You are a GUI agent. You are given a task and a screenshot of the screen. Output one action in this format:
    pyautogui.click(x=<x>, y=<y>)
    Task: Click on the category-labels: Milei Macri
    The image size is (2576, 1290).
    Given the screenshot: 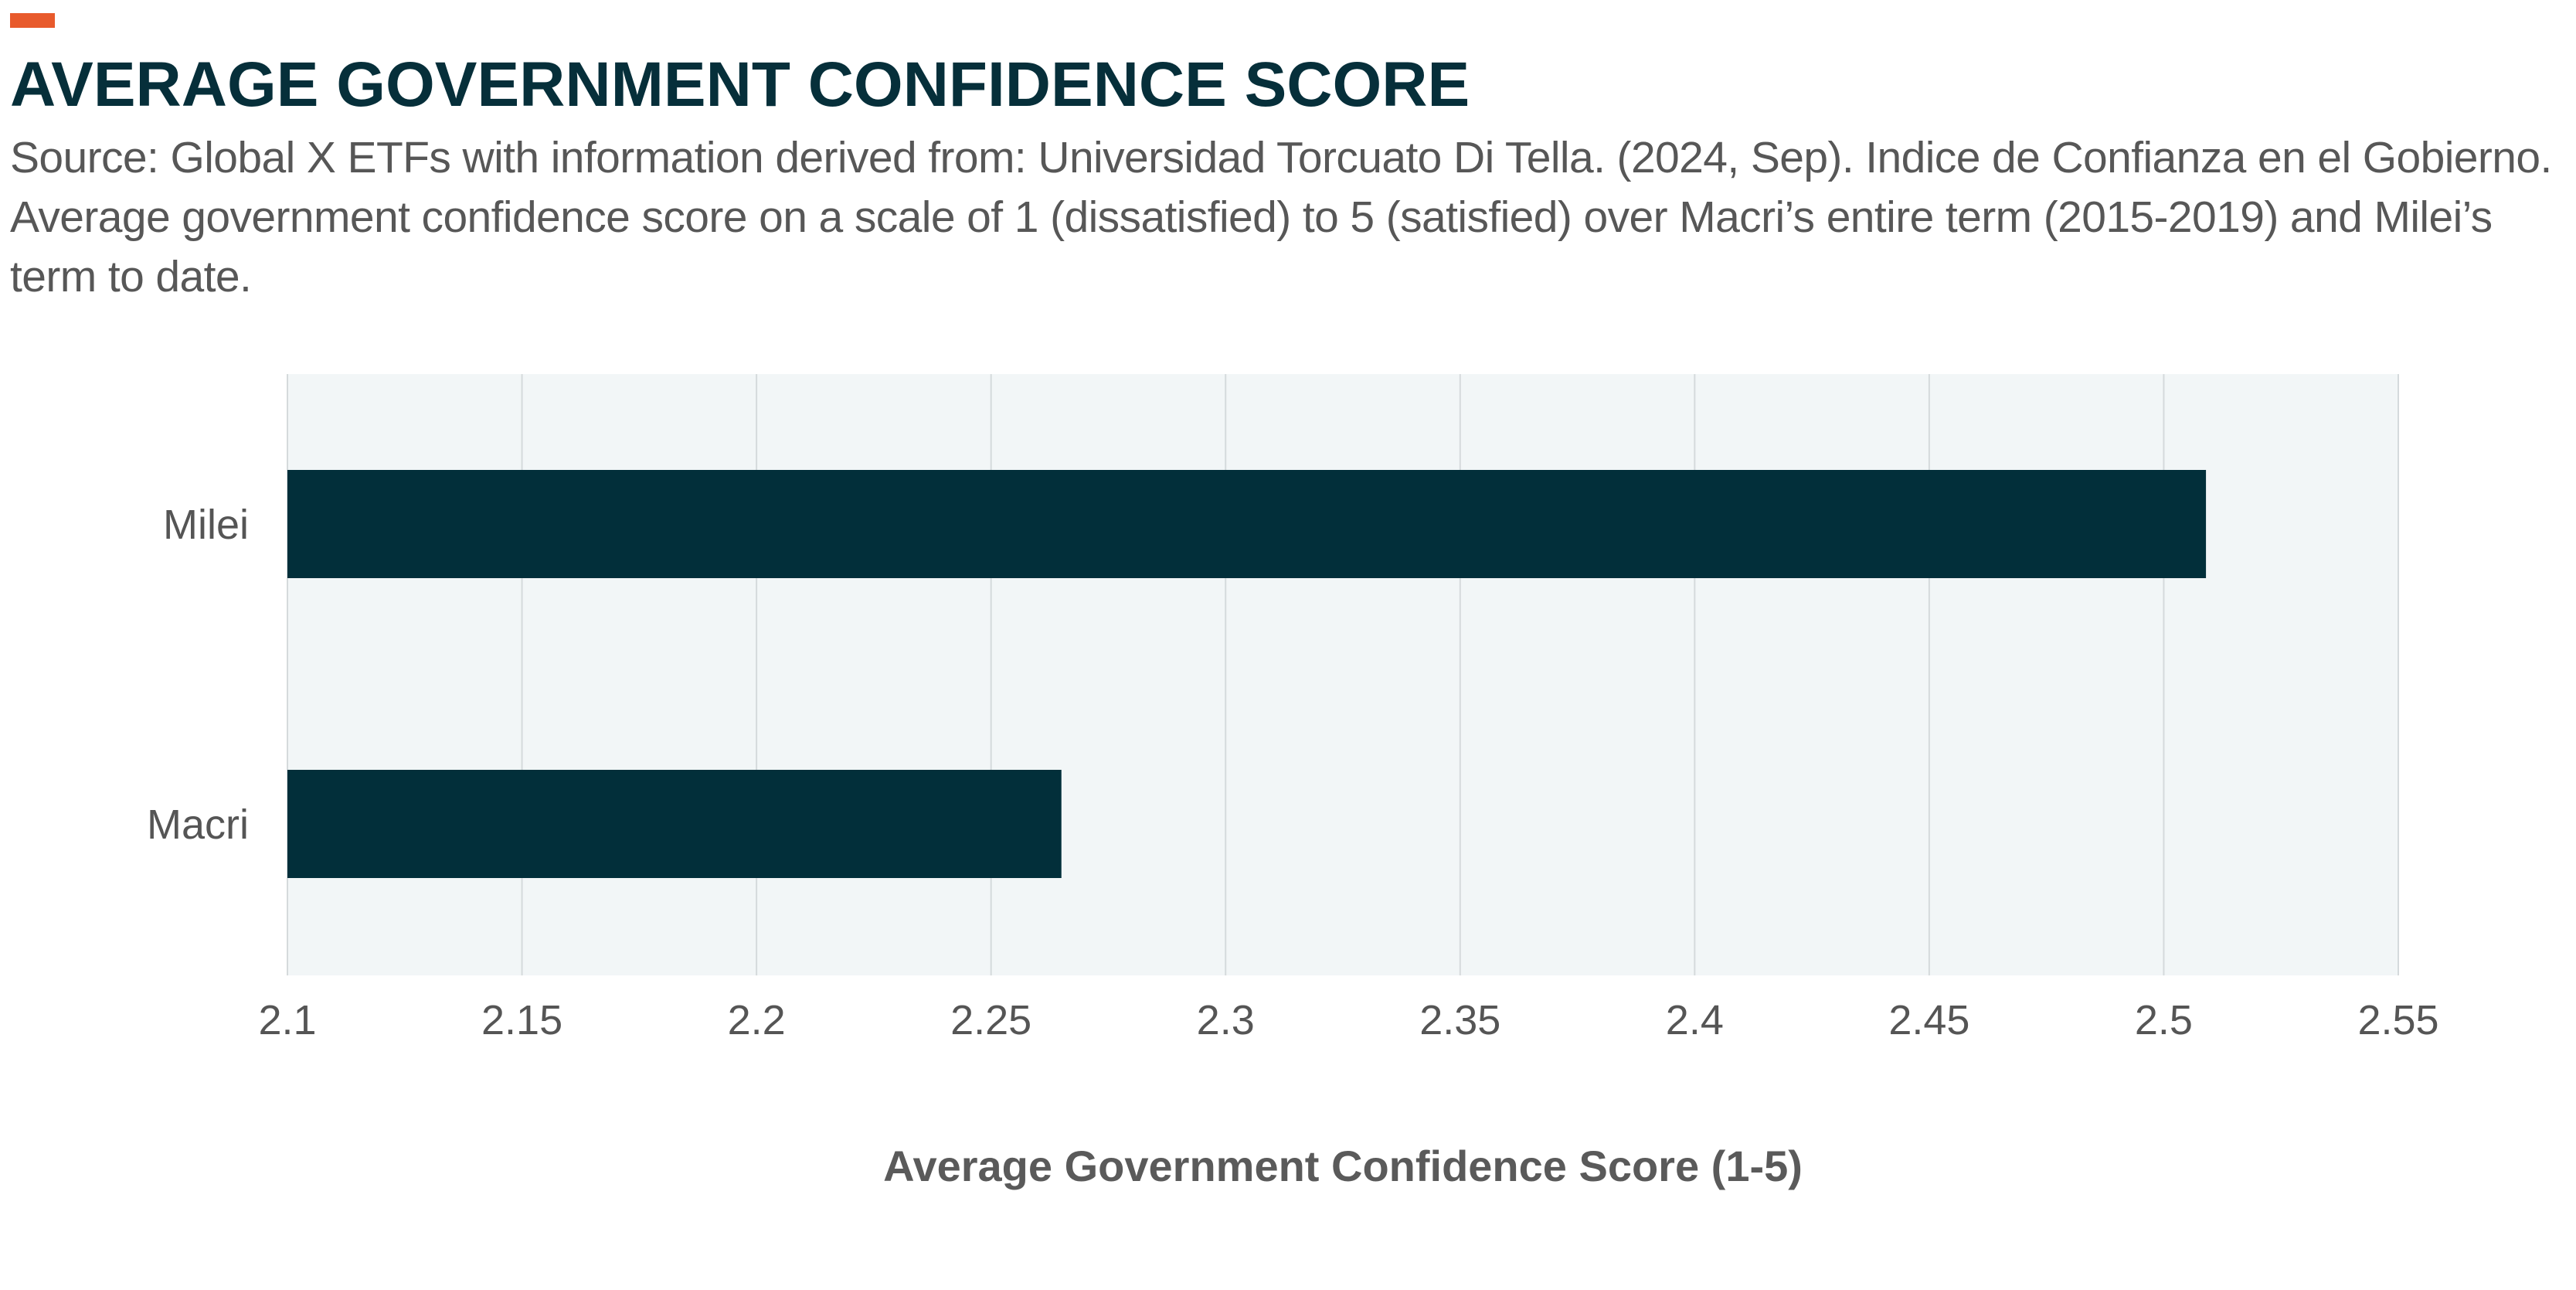 What is the action you would take?
    pyautogui.click(x=198, y=675)
    